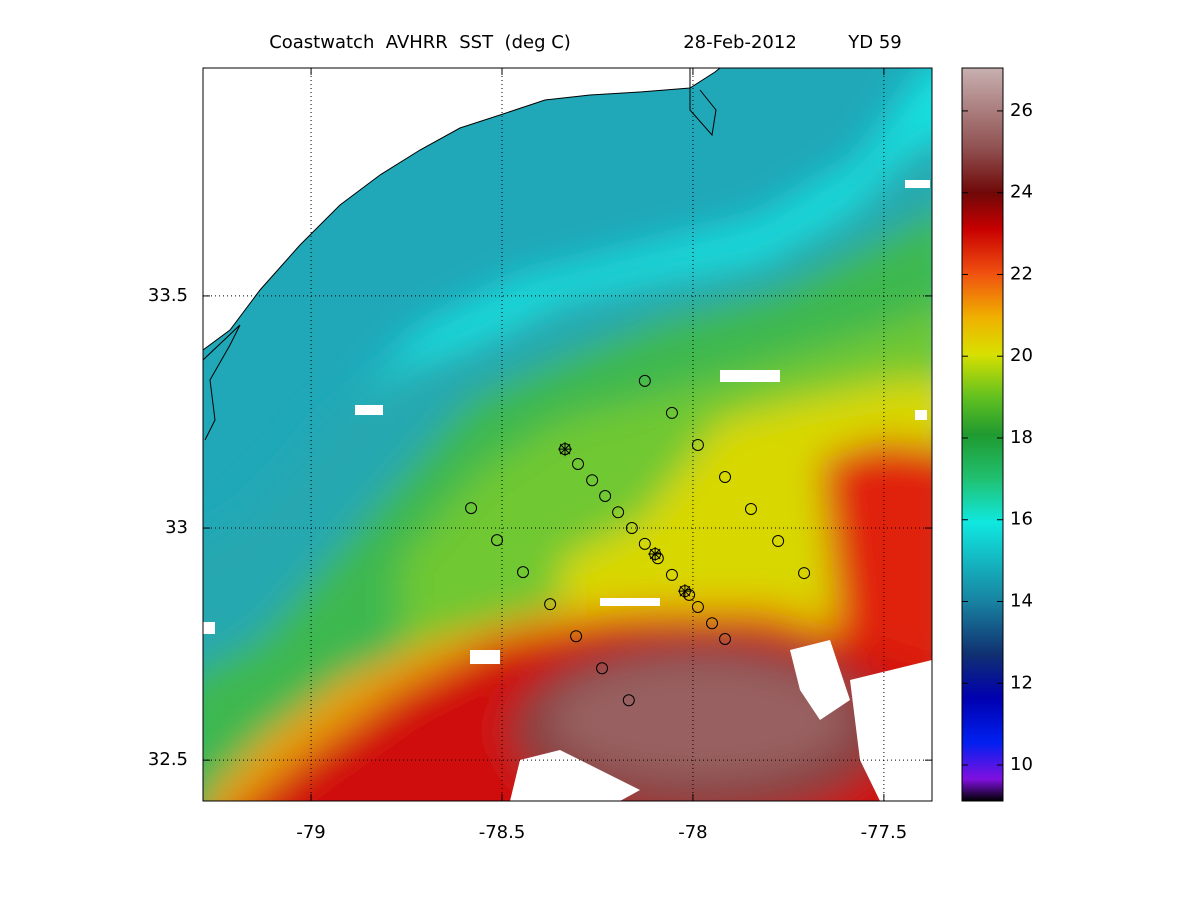 The height and width of the screenshot is (900, 1200). I want to click on y-tick-label: 33.5, so click(168, 295).